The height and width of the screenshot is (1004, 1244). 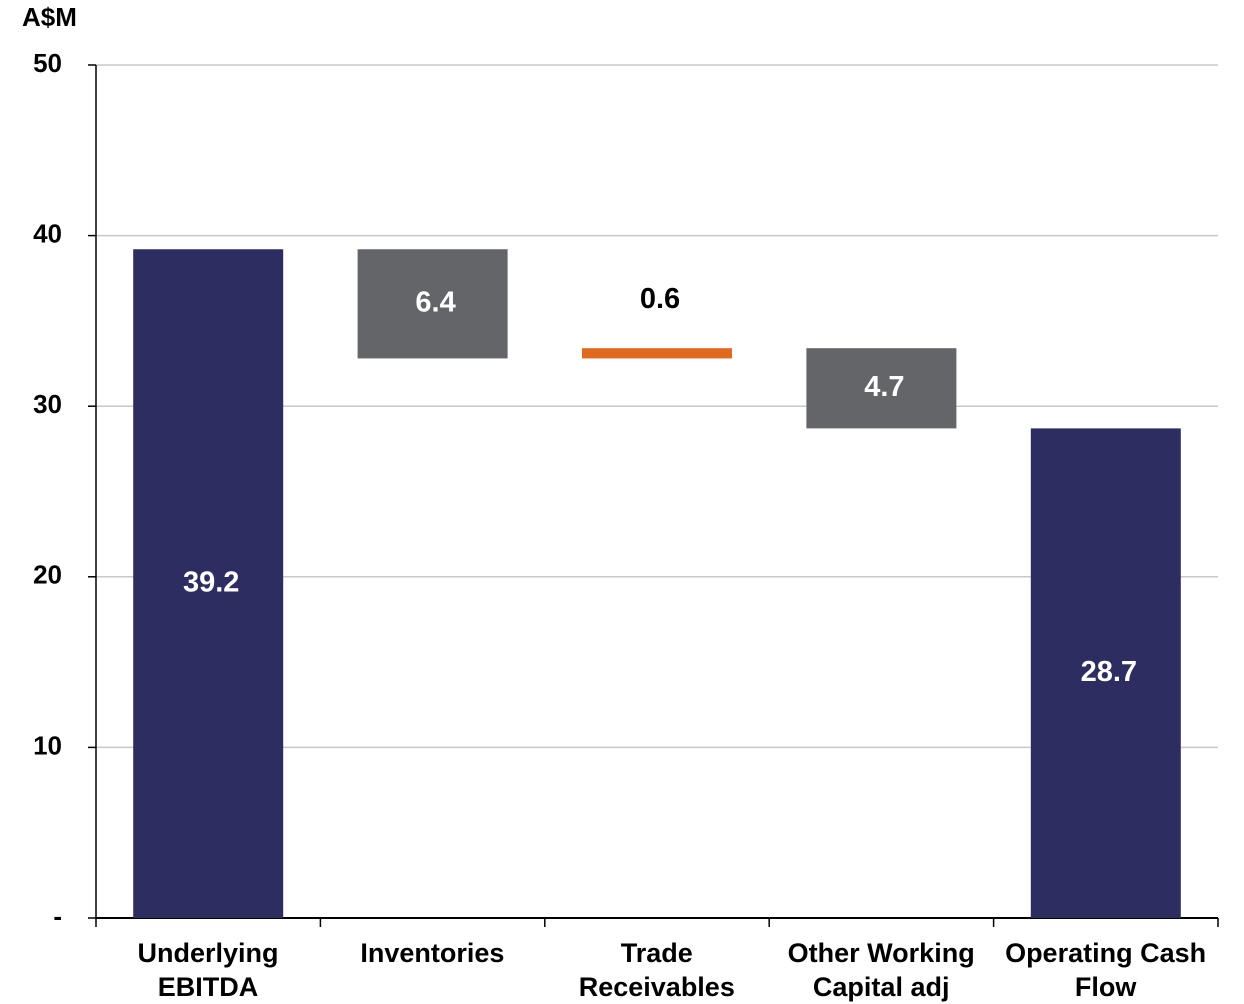 I want to click on y-tick-label: 30, so click(x=47, y=404).